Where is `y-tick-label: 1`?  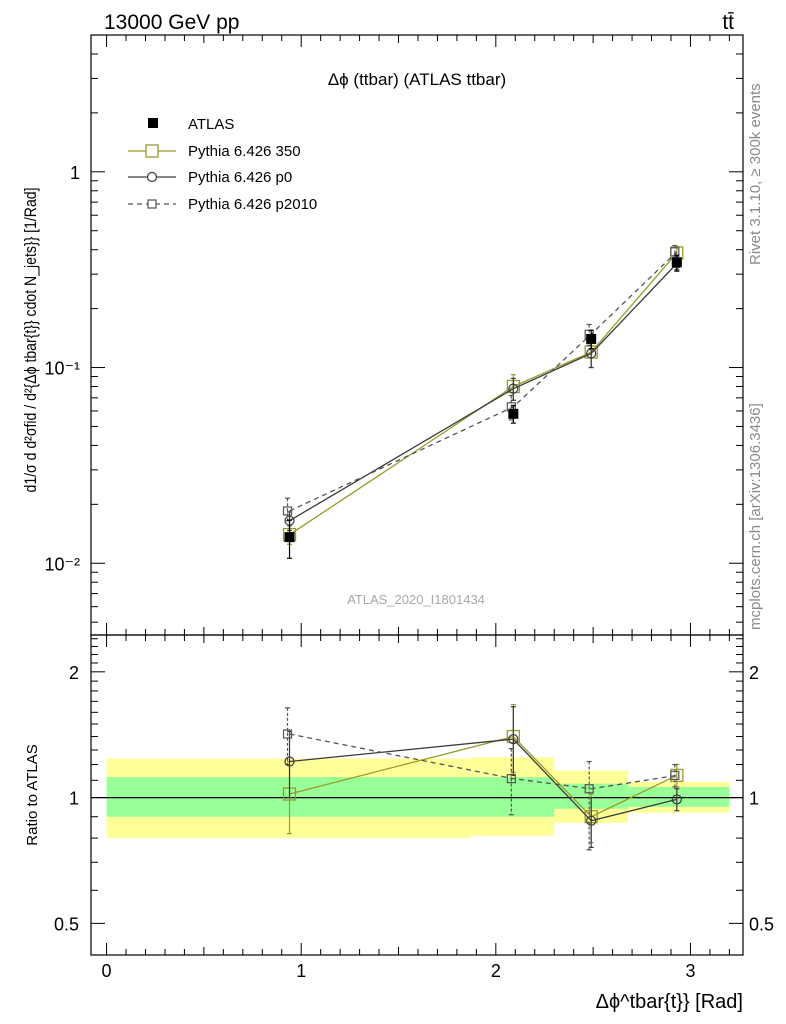 y-tick-label: 1 is located at coordinates (75, 173).